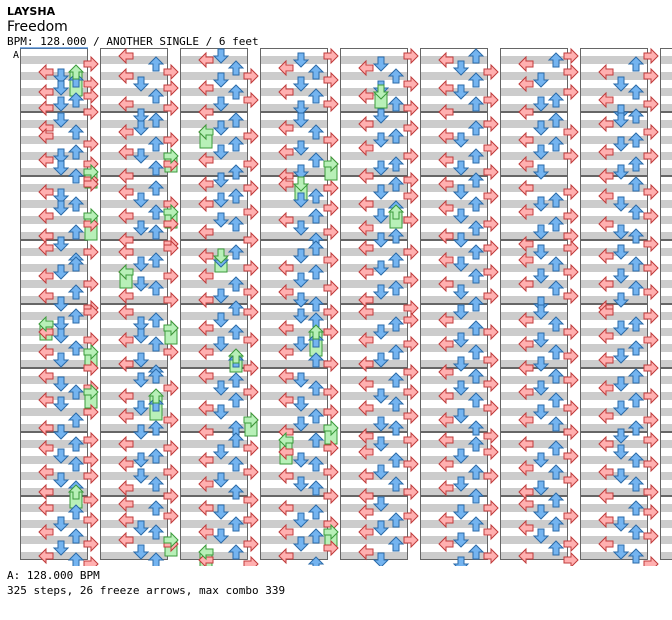  What do you see at coordinates (666, 336) in the screenshot?
I see `measure` at bounding box center [666, 336].